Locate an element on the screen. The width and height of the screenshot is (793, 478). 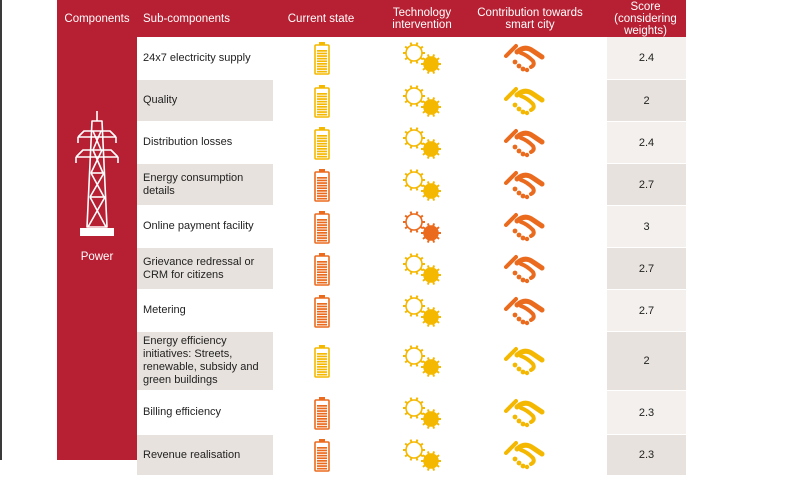
table-row: Billing efficiency 2.3 is located at coordinates (411, 413).